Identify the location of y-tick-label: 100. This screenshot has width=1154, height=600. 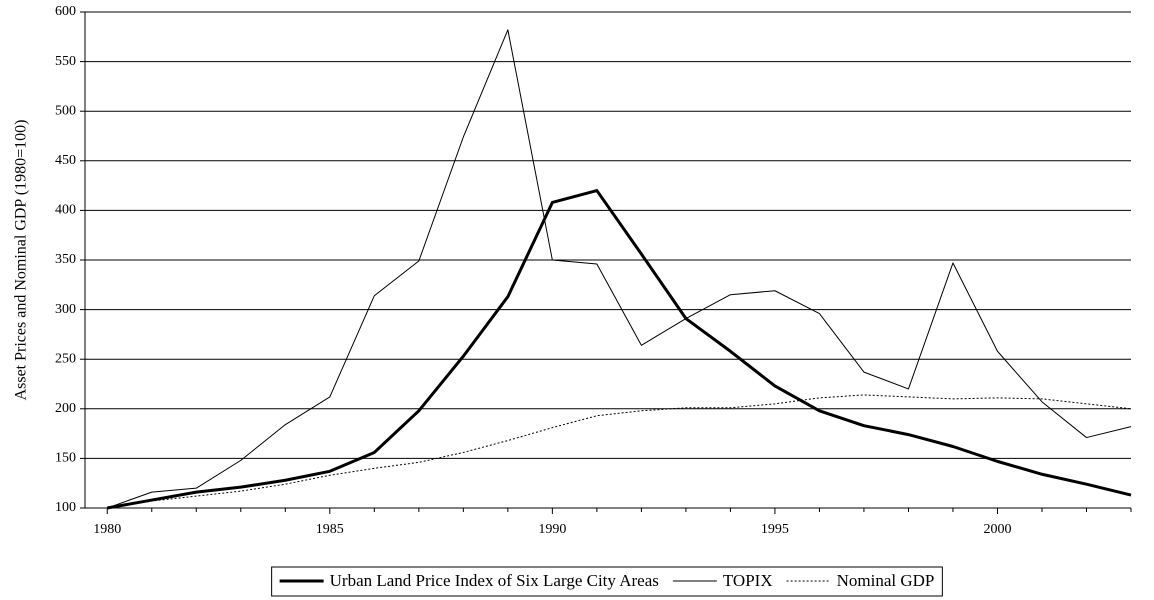
(65, 507).